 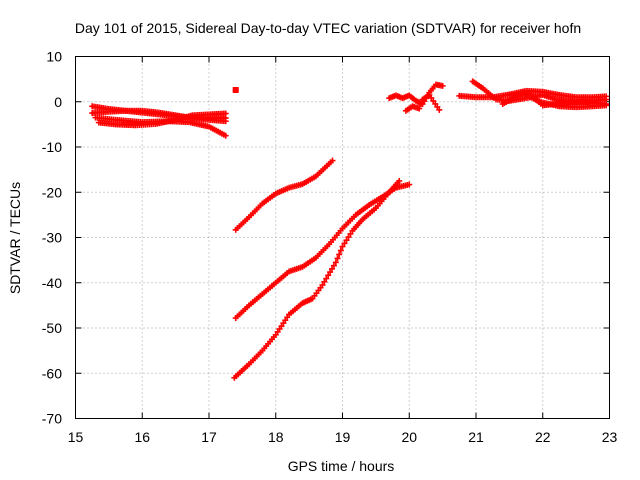 I want to click on y-tick-label: -50, so click(x=52, y=328).